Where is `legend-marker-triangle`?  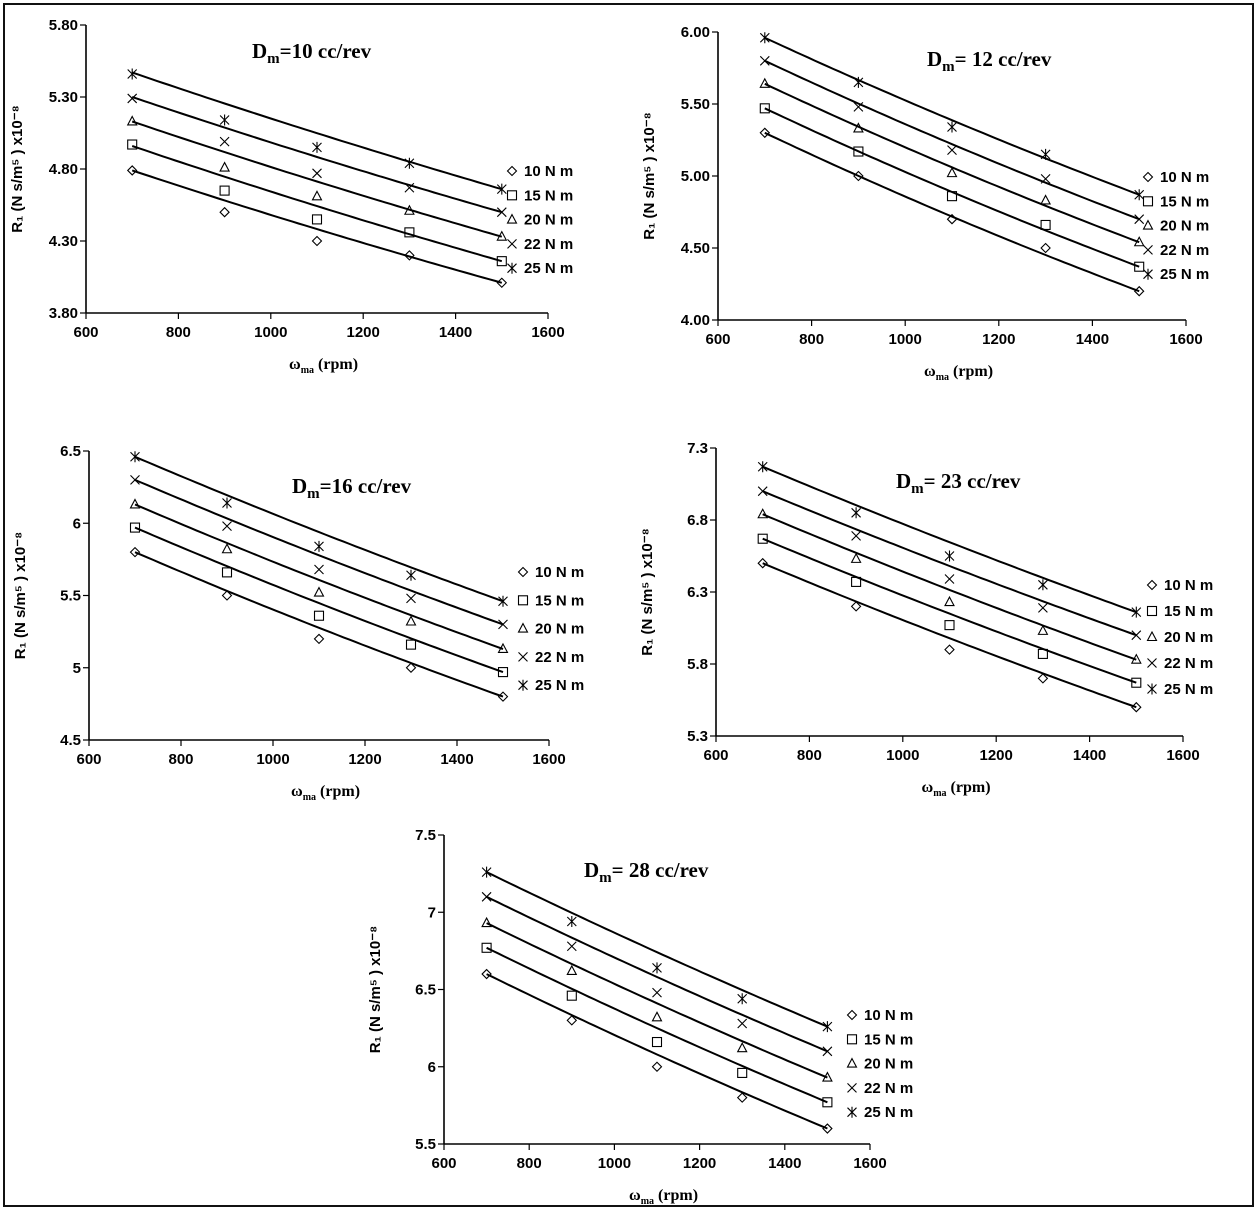 legend-marker-triangle is located at coordinates (1152, 636).